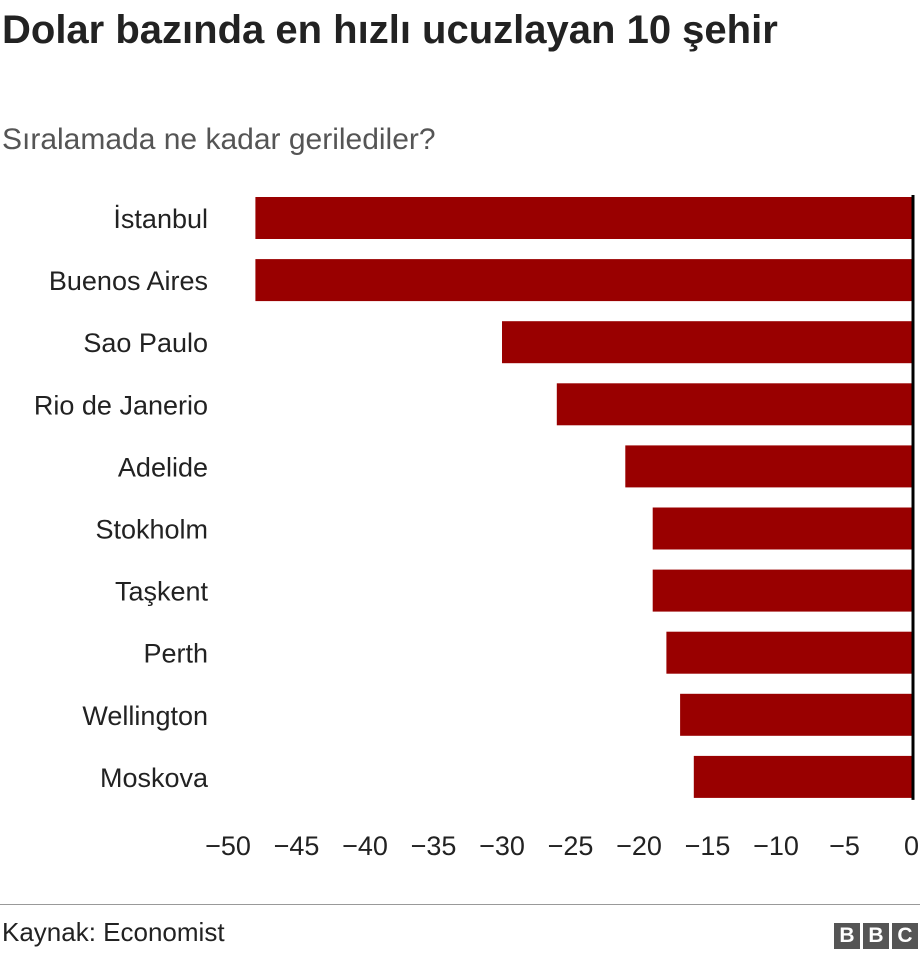 This screenshot has width=920, height=960. I want to click on category-label-4: Adelide, so click(163, 467).